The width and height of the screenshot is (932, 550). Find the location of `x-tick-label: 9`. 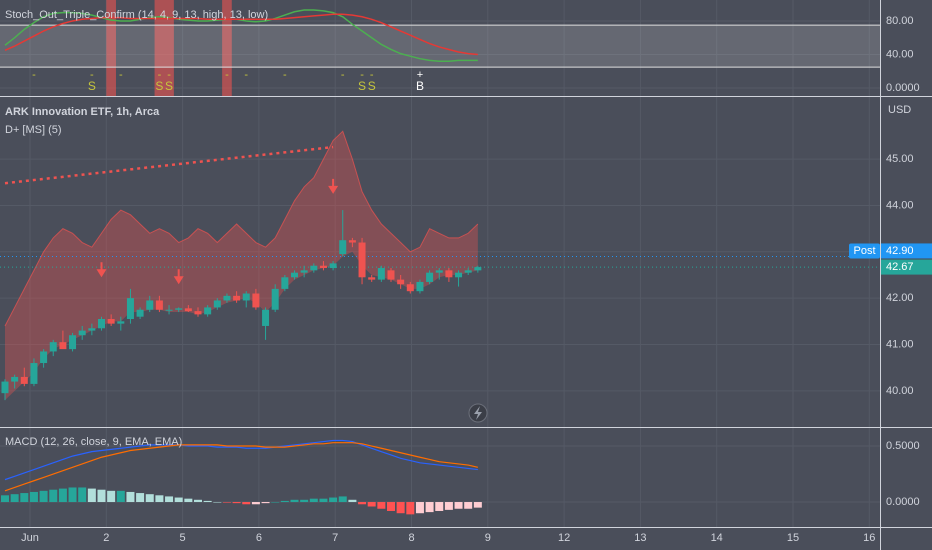

x-tick-label: 9 is located at coordinates (488, 538).